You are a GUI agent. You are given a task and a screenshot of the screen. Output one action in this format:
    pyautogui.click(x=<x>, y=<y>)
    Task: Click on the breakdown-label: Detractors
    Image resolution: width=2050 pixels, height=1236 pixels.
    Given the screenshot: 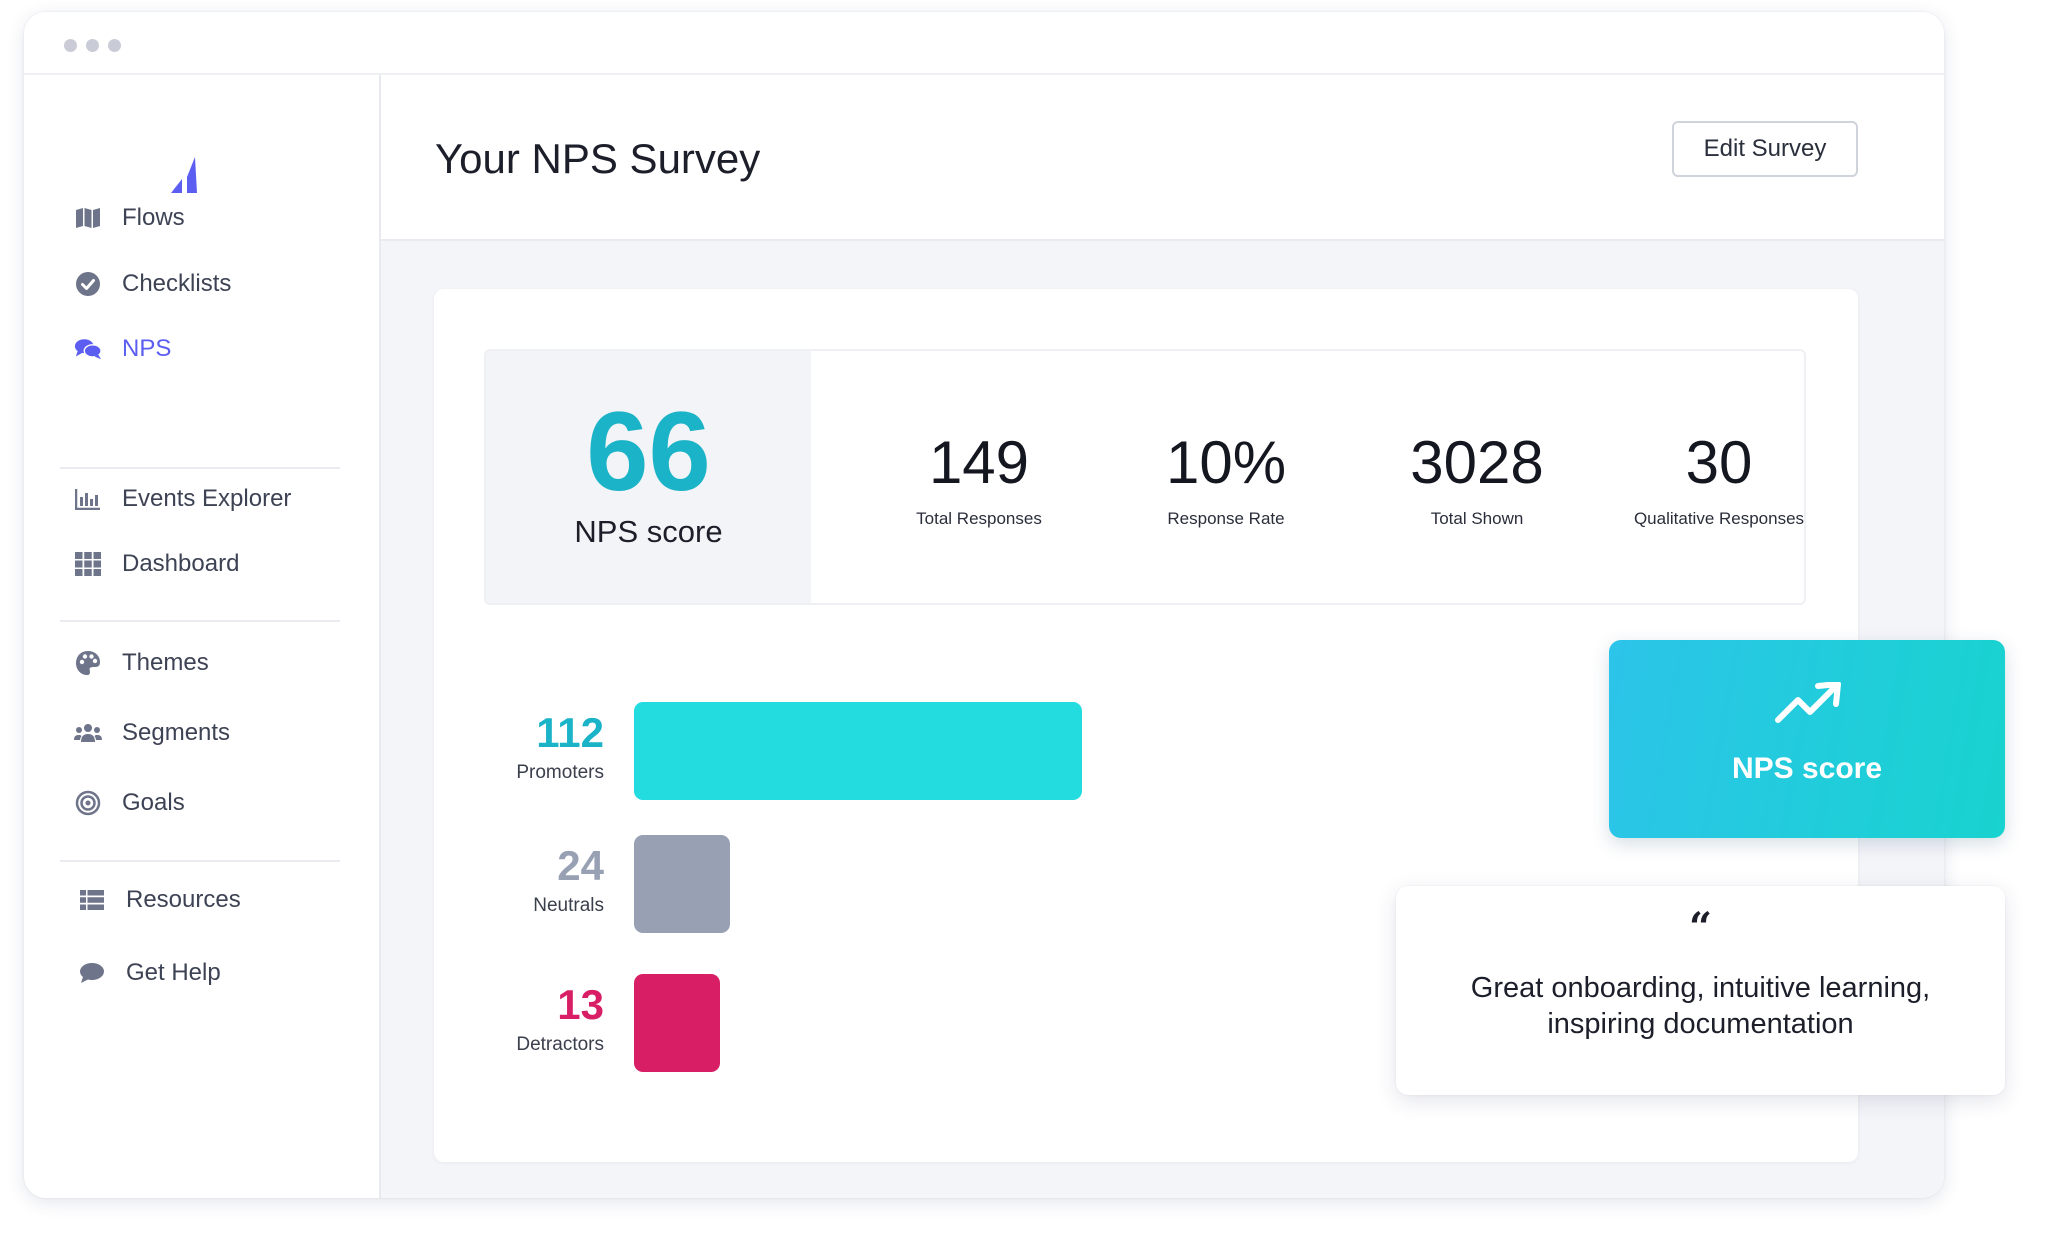 What is the action you would take?
    pyautogui.click(x=560, y=1044)
    